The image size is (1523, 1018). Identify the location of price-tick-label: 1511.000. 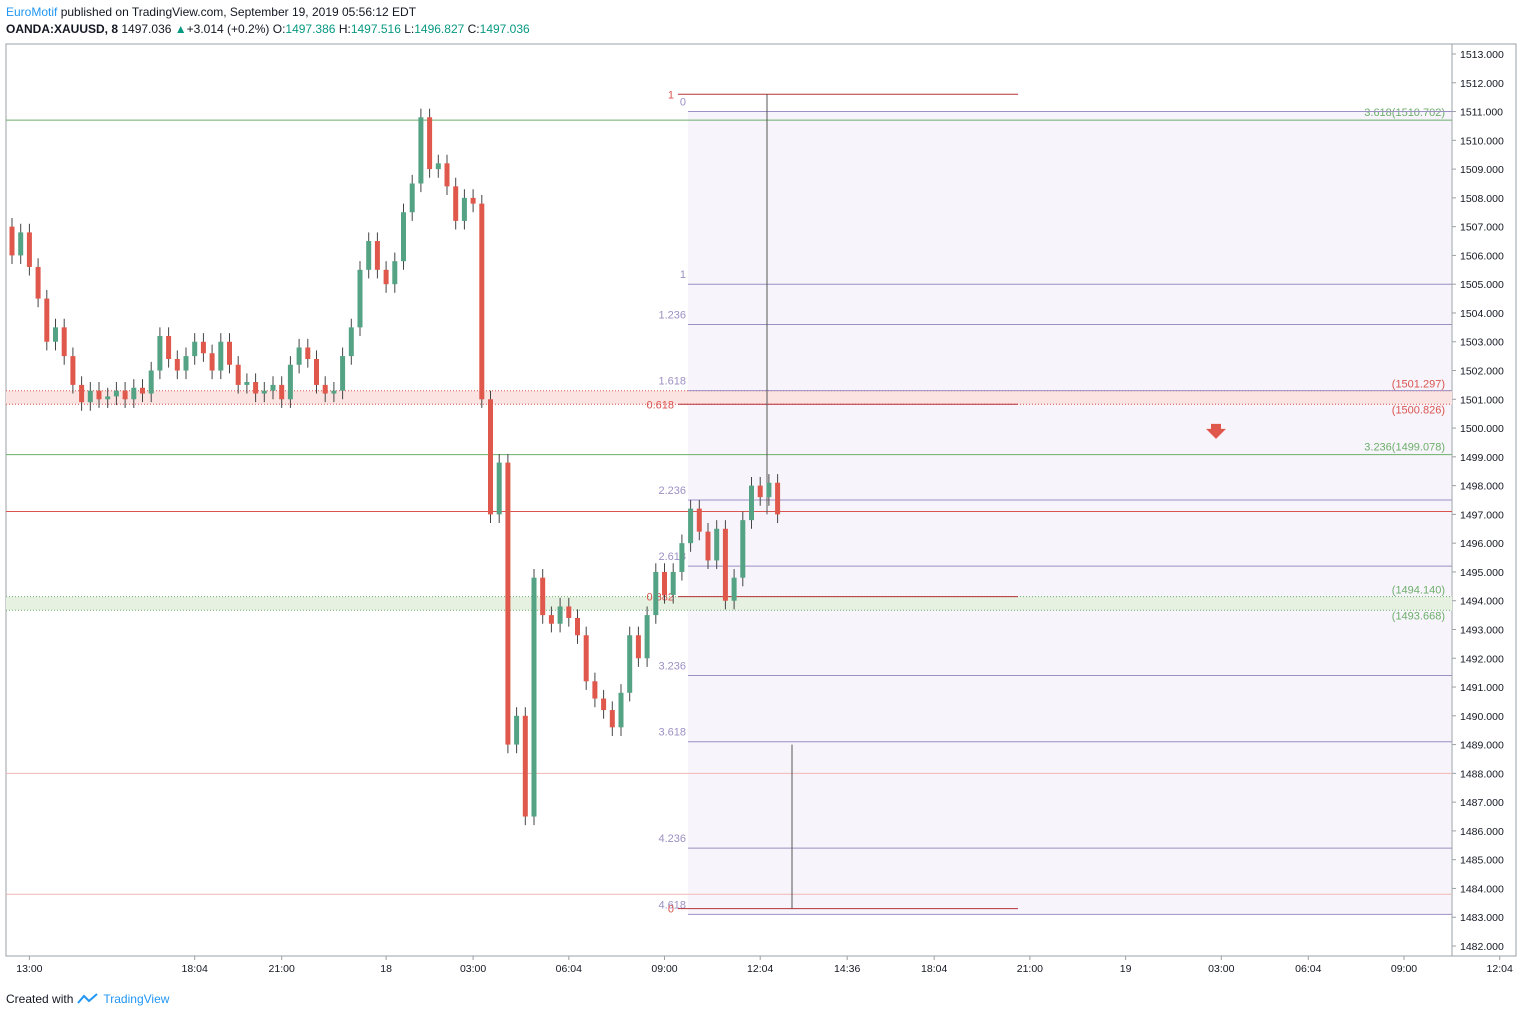
(1481, 113).